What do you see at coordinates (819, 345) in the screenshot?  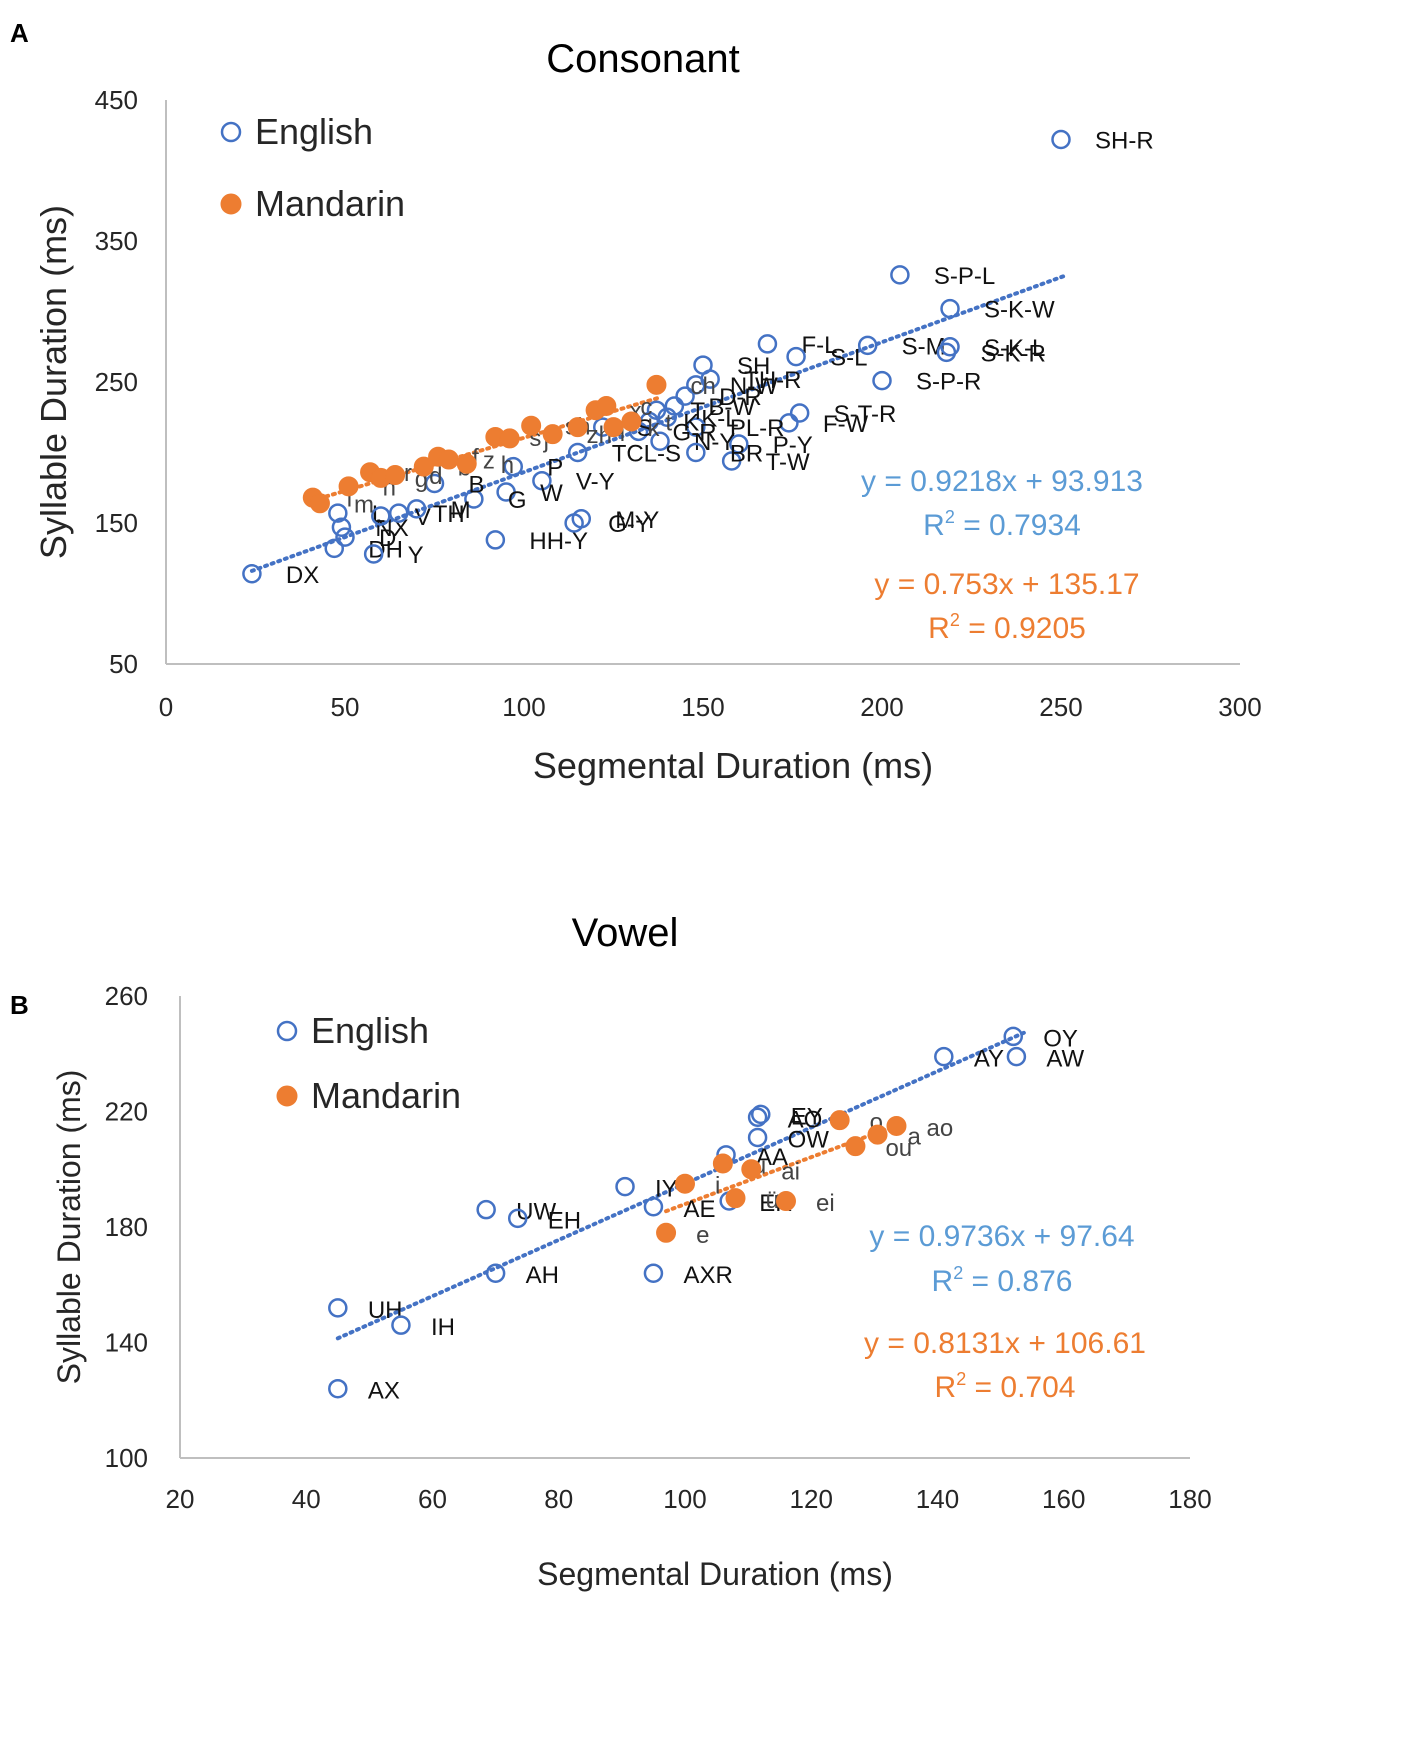 I see `point-label: F-L` at bounding box center [819, 345].